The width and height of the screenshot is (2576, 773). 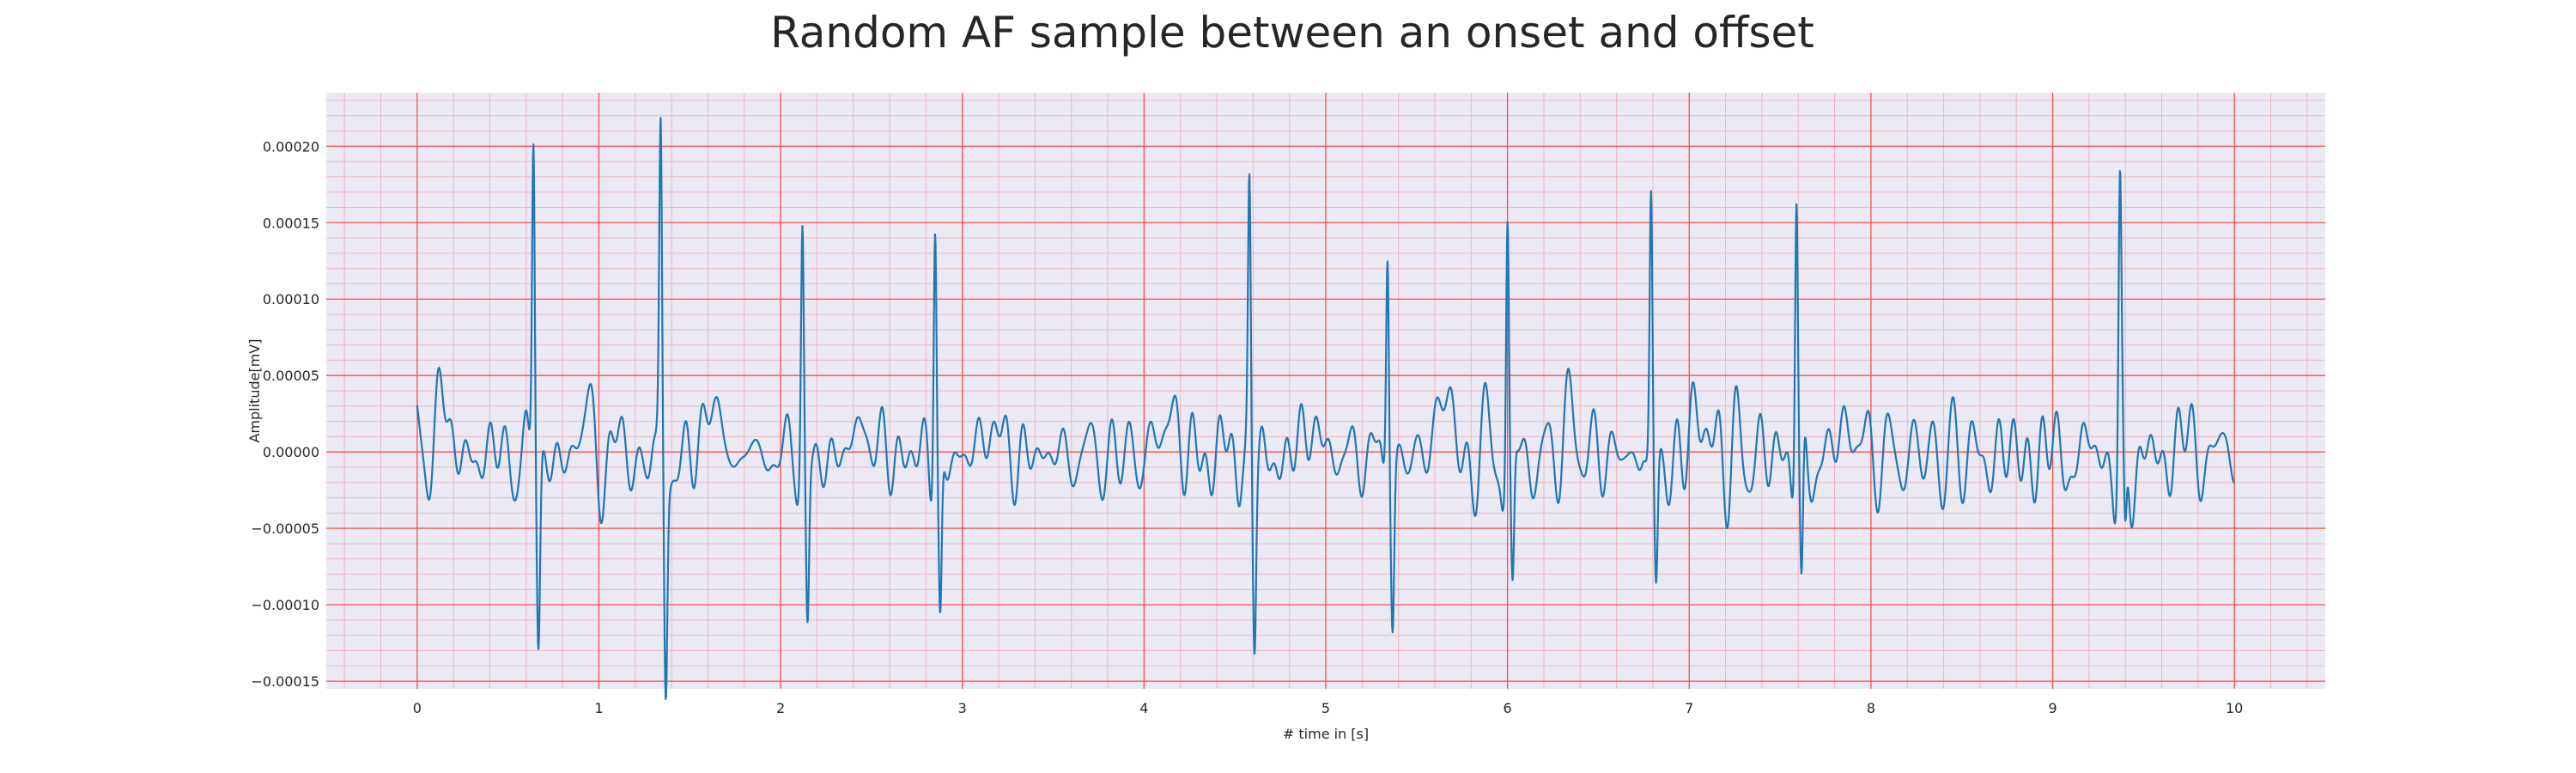 What do you see at coordinates (291, 146) in the screenshot?
I see `y-tick-label: 0.00020` at bounding box center [291, 146].